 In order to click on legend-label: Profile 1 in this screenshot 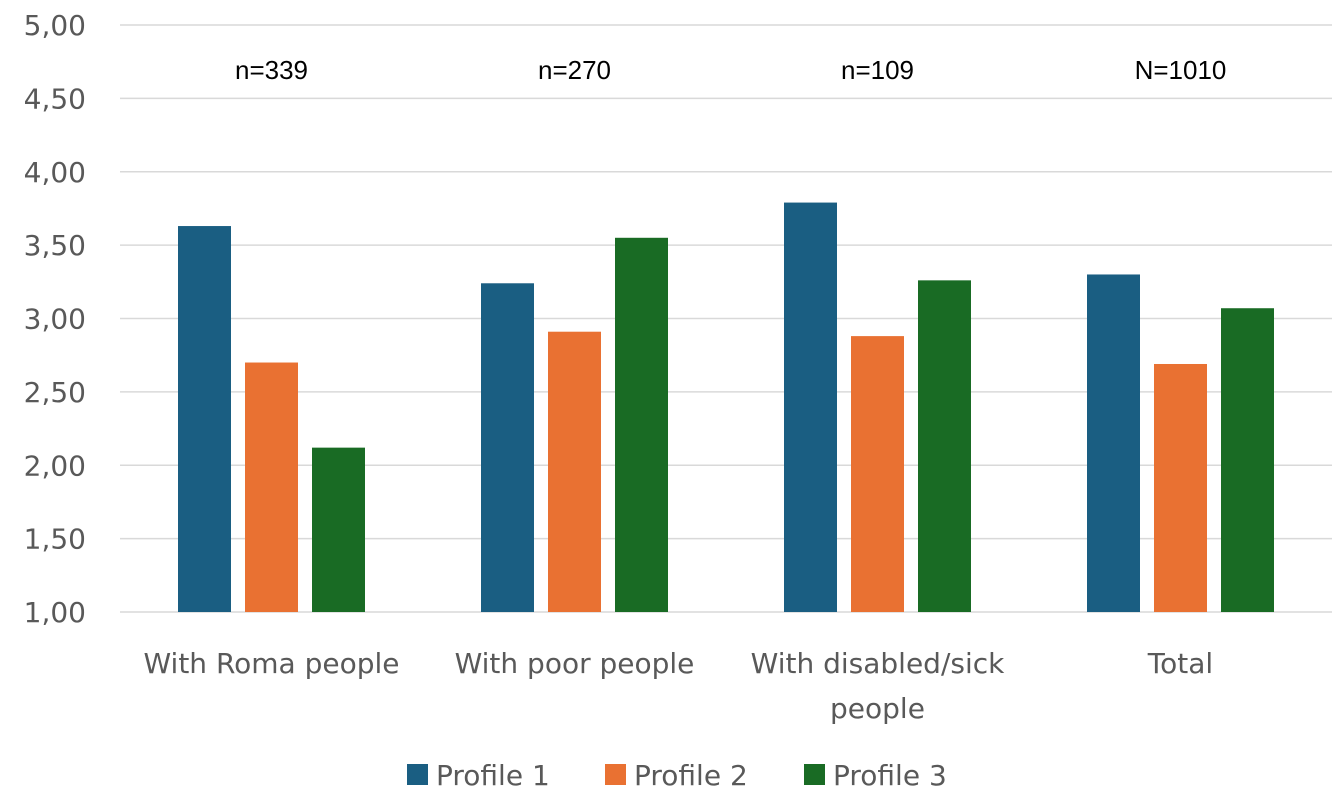, I will do `click(493, 775)`.